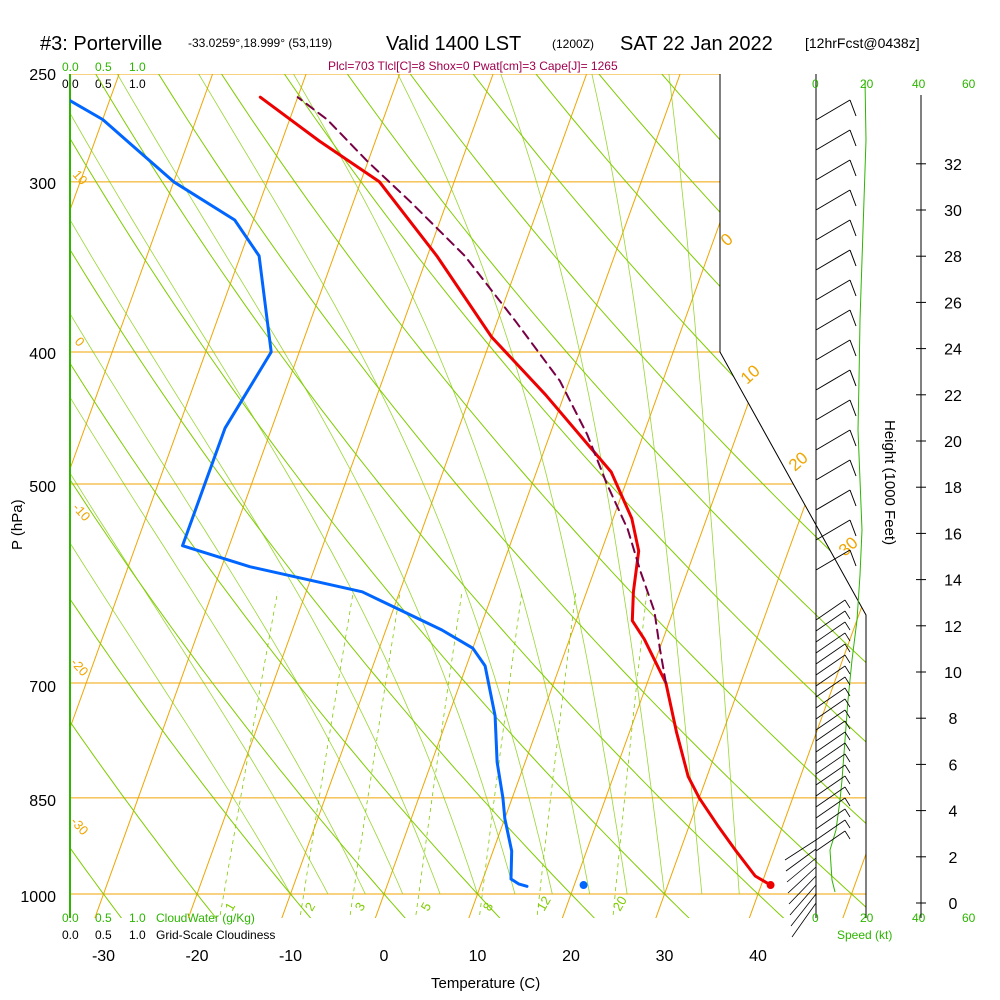 This screenshot has width=1000, height=1000. What do you see at coordinates (573, 44) in the screenshot?
I see `utc-time: (1200Z)` at bounding box center [573, 44].